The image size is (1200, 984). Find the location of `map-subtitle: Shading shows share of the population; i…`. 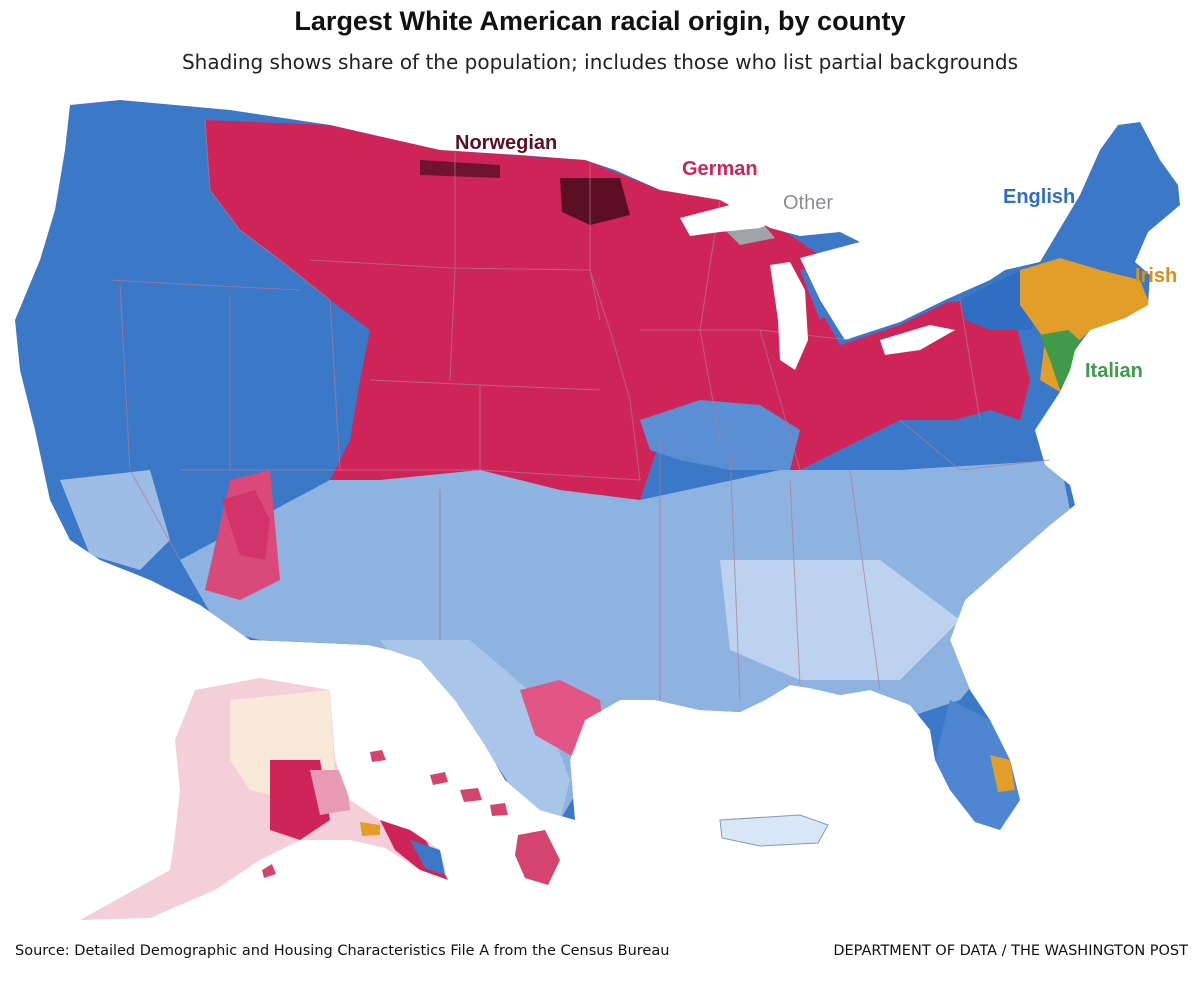

map-subtitle: Shading shows share of the population; i… is located at coordinates (600, 62).